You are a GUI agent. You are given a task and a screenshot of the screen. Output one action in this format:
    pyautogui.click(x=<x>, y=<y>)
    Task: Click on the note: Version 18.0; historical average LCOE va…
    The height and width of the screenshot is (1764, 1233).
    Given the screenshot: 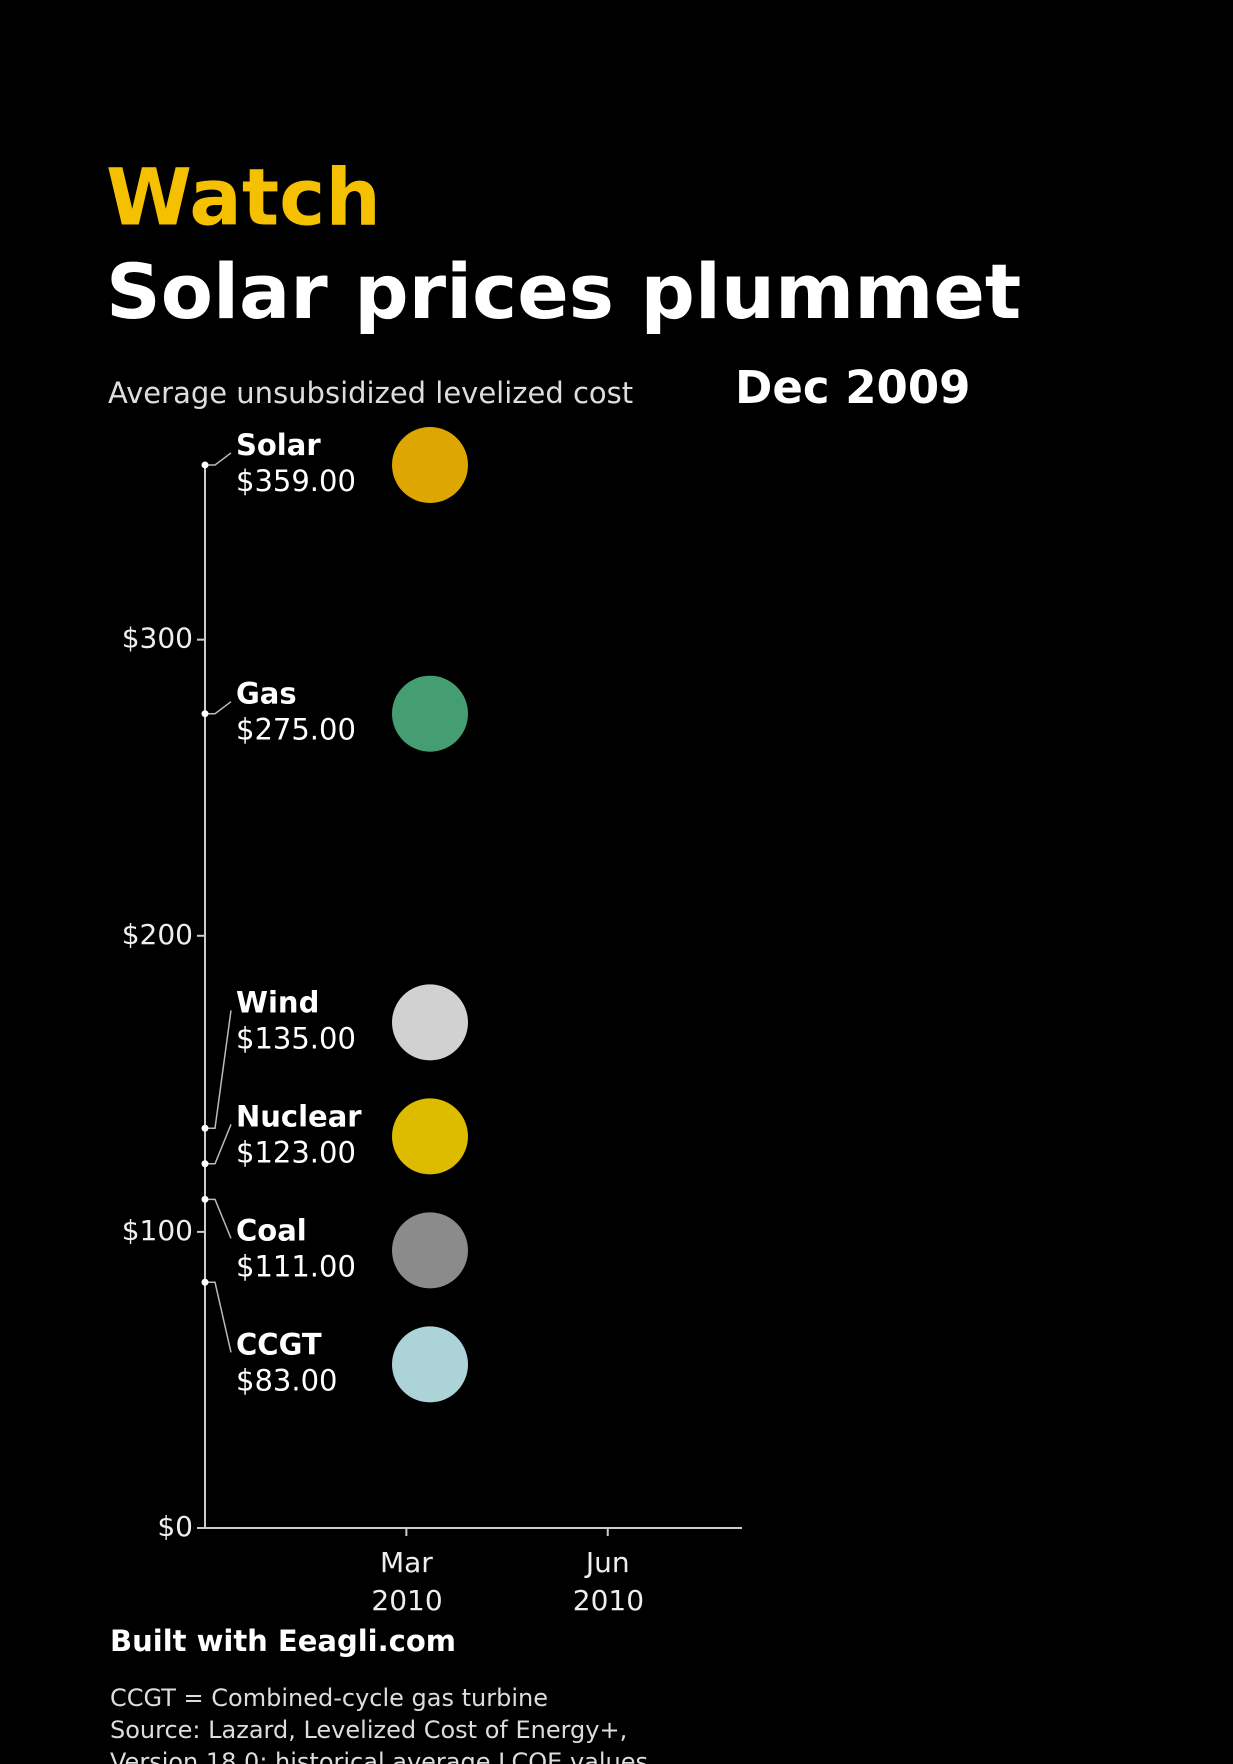 What is the action you would take?
    pyautogui.click(x=379, y=1756)
    